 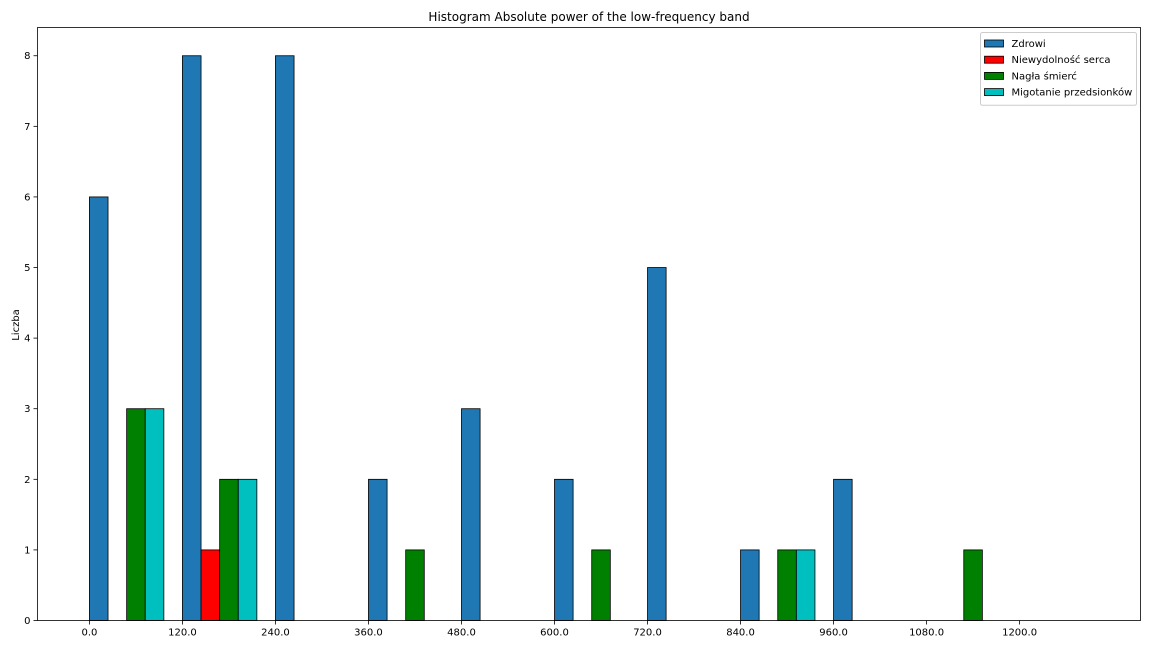 I want to click on x-tick-label: 360.0, so click(x=368, y=633).